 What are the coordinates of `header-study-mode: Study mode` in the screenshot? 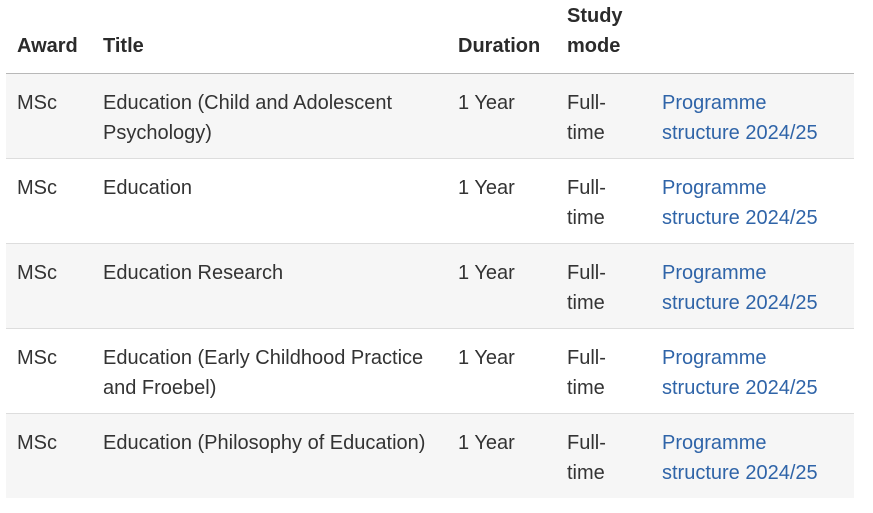 It's located at (603, 37).